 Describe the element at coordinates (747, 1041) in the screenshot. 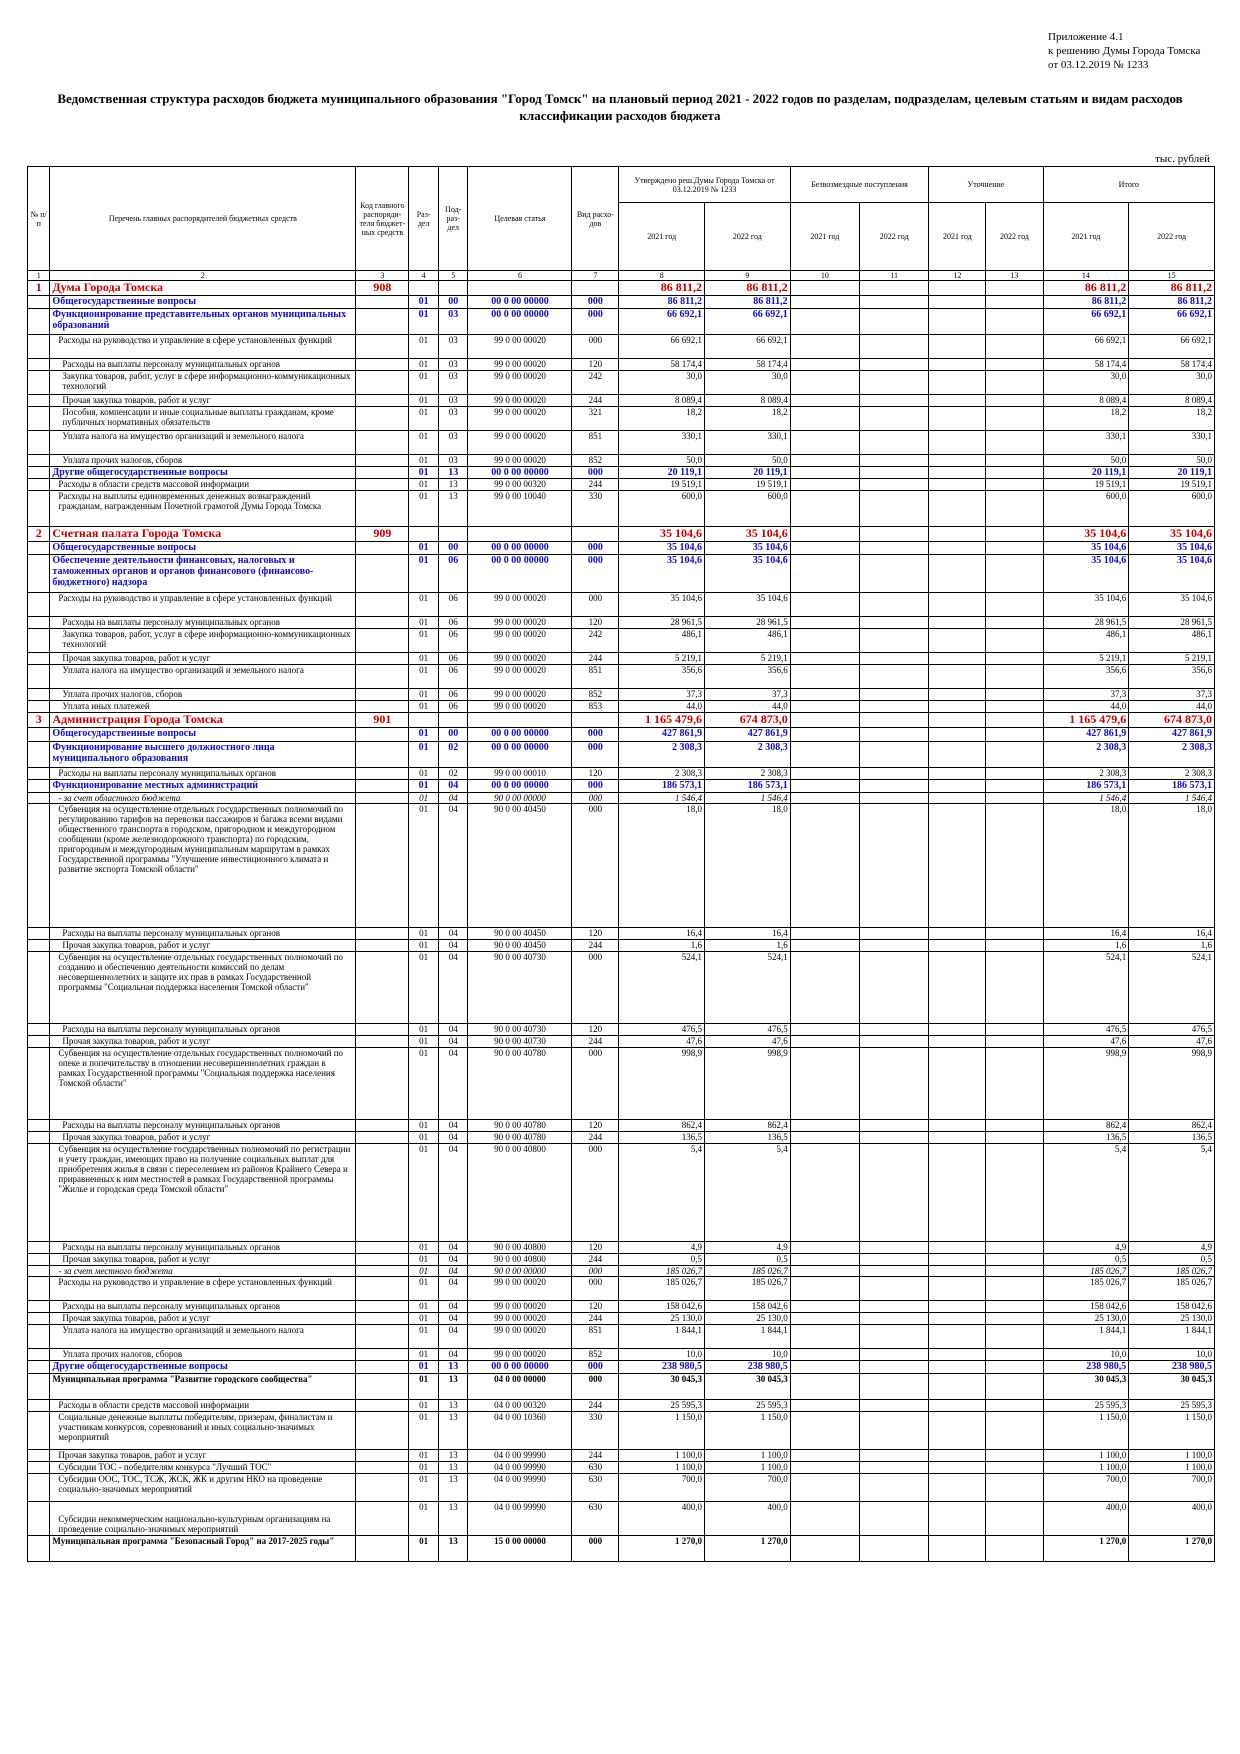

I see `row-approved-2022: 47,6` at that location.